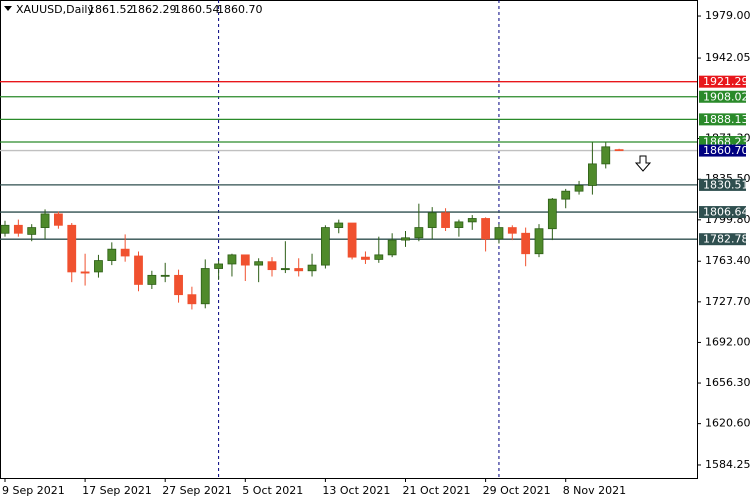 The image size is (752, 501). What do you see at coordinates (726, 81) in the screenshot?
I see `level-label: 1921.29` at bounding box center [726, 81].